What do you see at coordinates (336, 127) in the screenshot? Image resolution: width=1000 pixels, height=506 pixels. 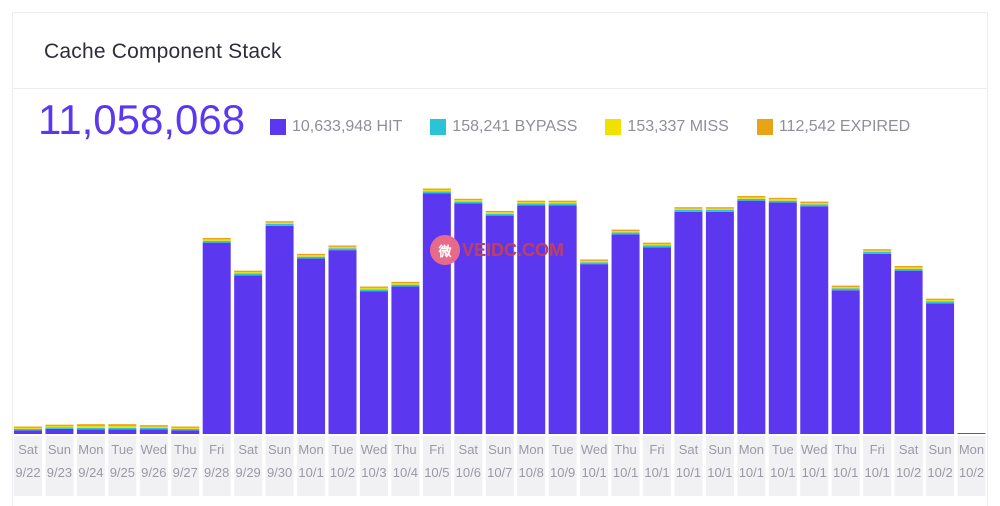 I see `legend-item-hit: 10,633,948 HIT` at bounding box center [336, 127].